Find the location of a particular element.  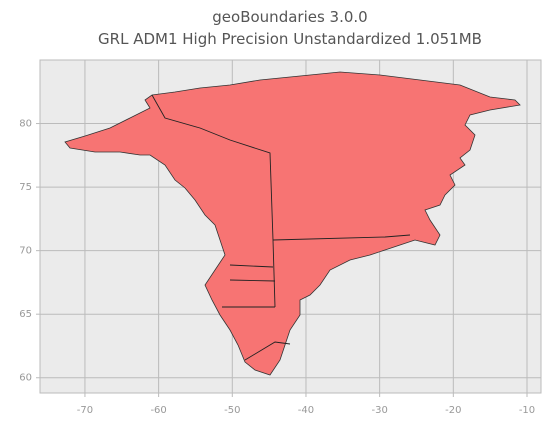

x-tick-label: -30 is located at coordinates (379, 410).